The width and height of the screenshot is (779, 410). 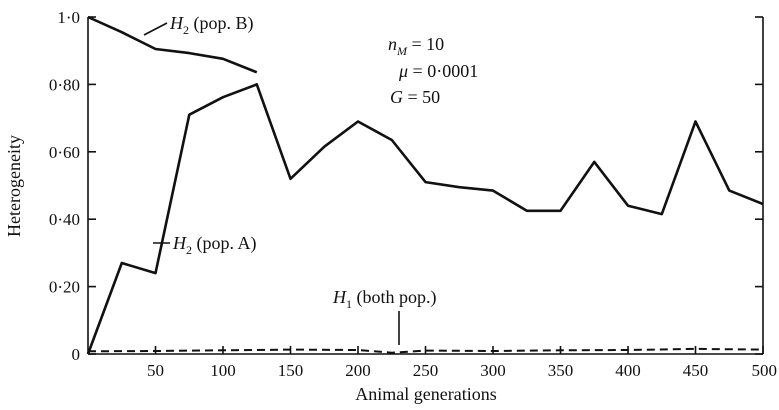 What do you see at coordinates (64, 152) in the screenshot?
I see `y-tick-label: 0·60` at bounding box center [64, 152].